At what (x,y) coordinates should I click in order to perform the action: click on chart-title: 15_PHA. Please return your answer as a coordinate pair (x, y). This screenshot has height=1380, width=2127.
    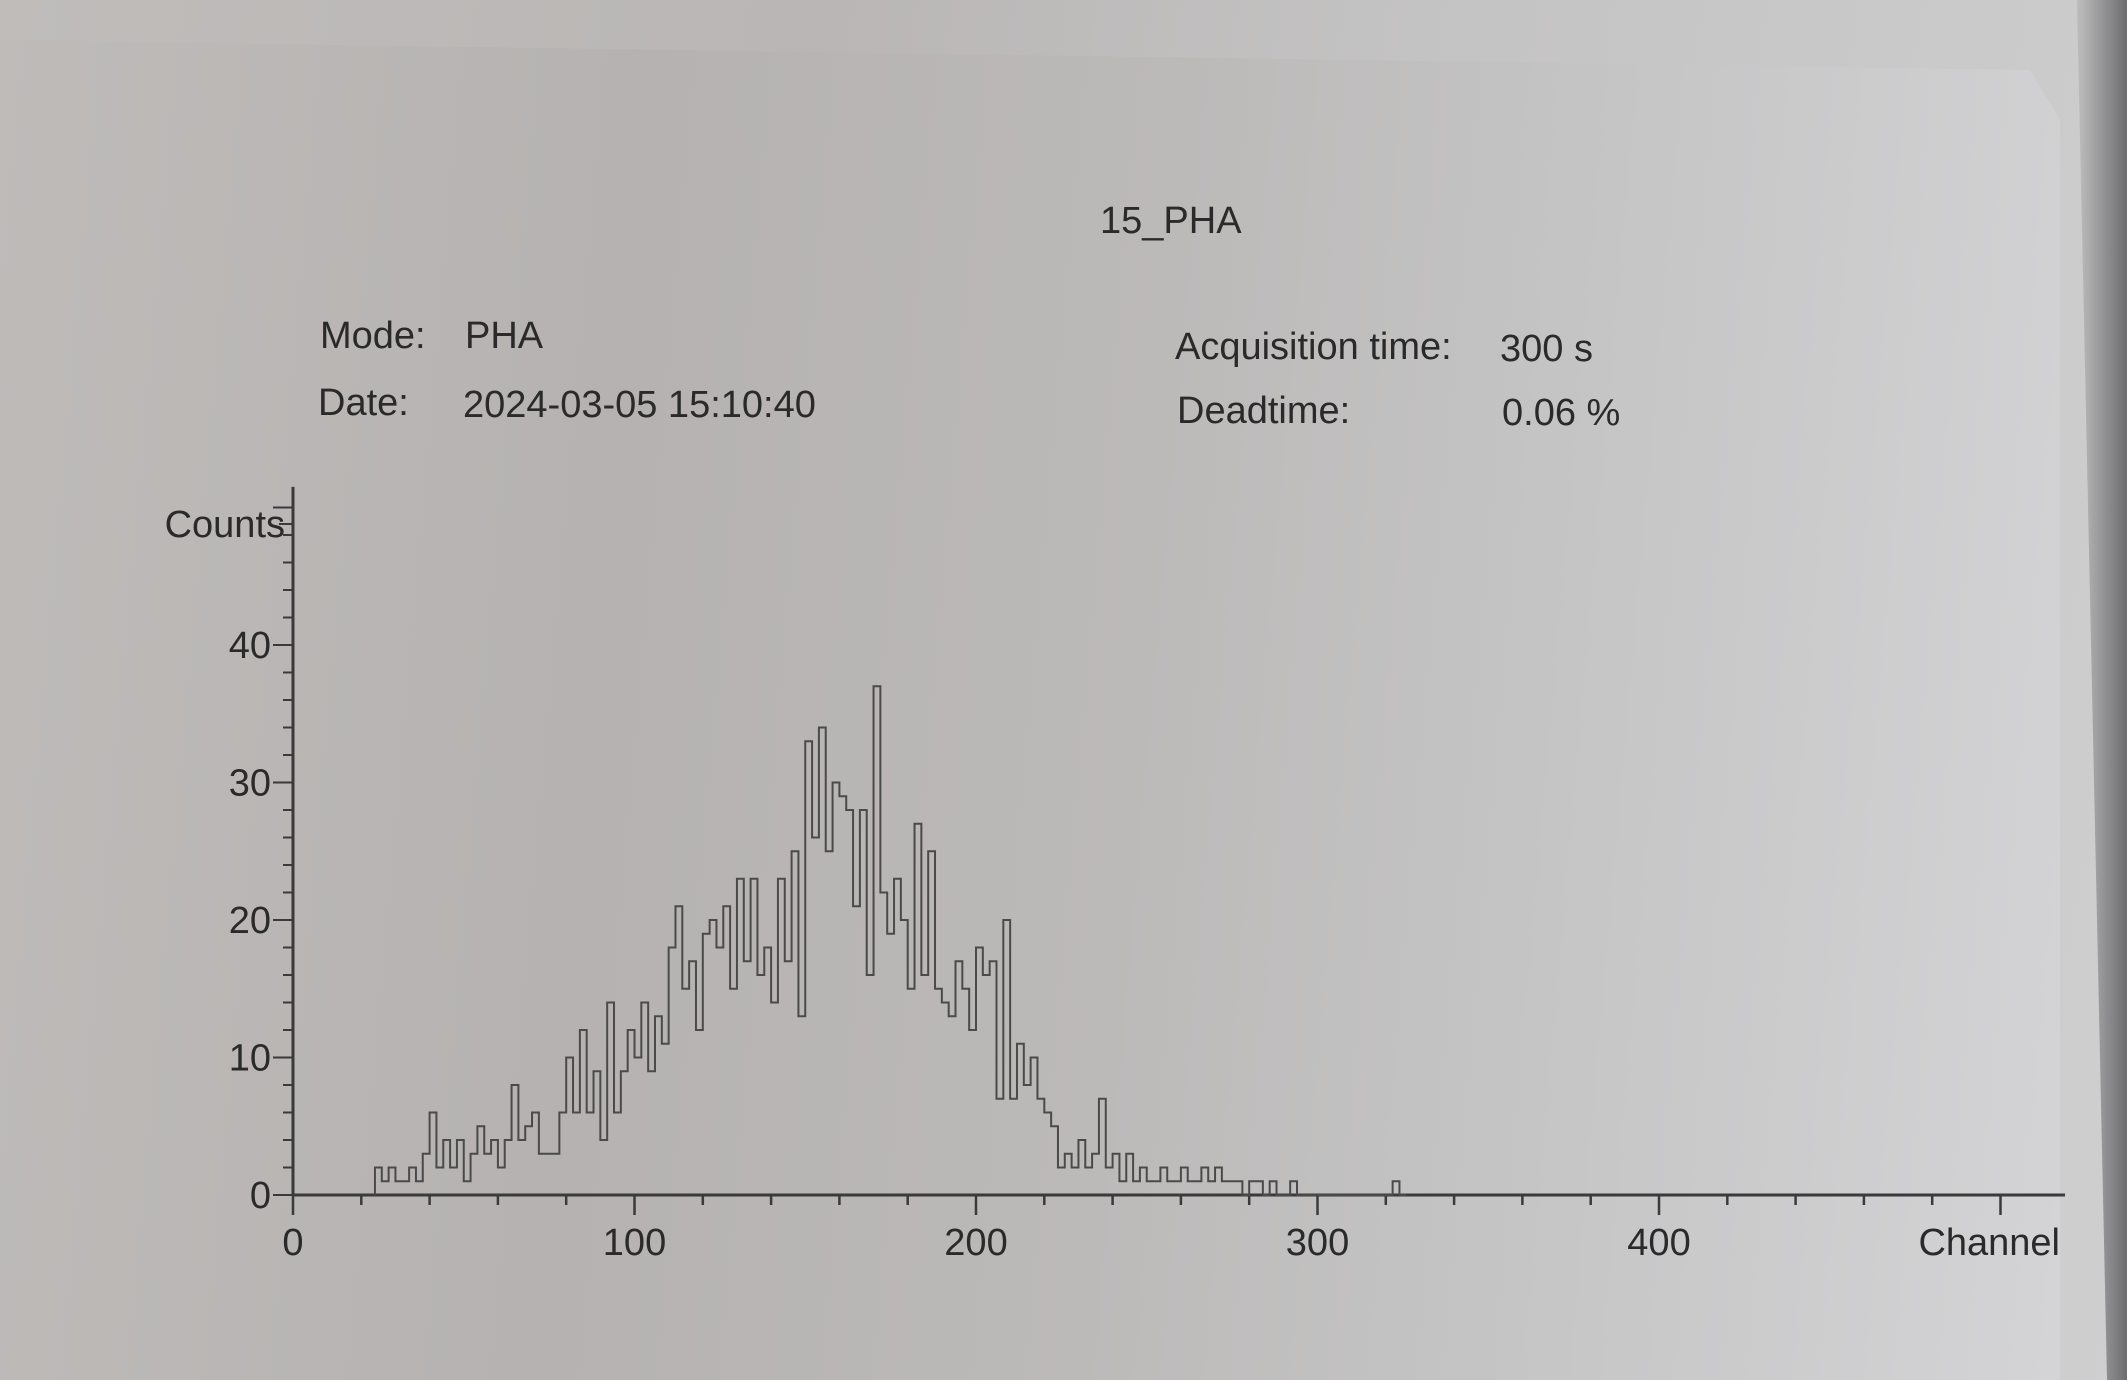
    Looking at the image, I should click on (1171, 221).